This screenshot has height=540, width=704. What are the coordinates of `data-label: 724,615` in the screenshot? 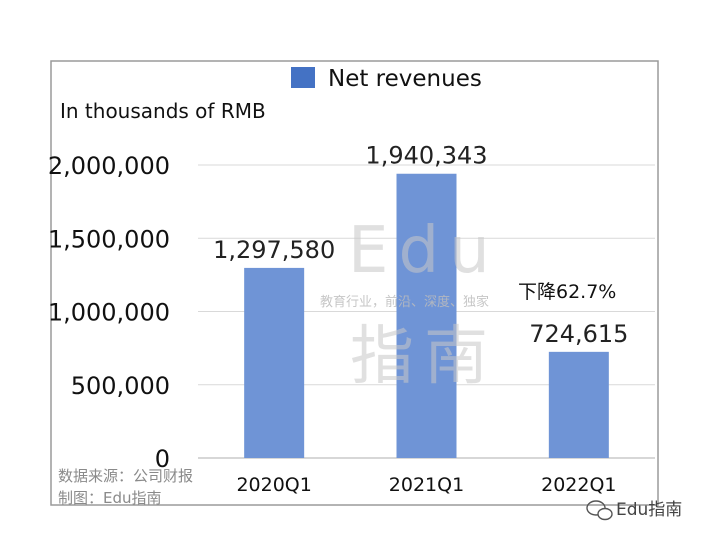 It's located at (578, 334).